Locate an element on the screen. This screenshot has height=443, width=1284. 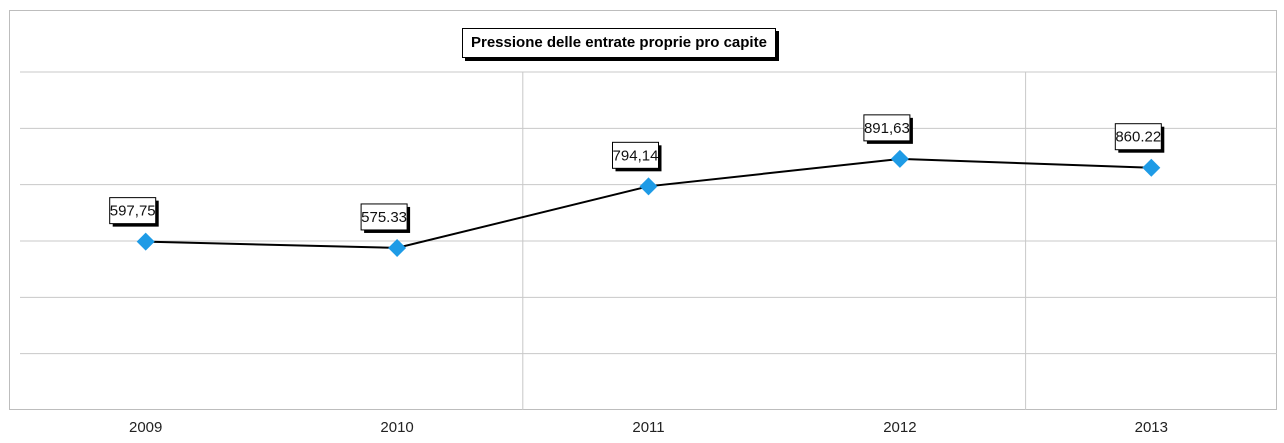
data-label-text: 891,63 is located at coordinates (887, 128).